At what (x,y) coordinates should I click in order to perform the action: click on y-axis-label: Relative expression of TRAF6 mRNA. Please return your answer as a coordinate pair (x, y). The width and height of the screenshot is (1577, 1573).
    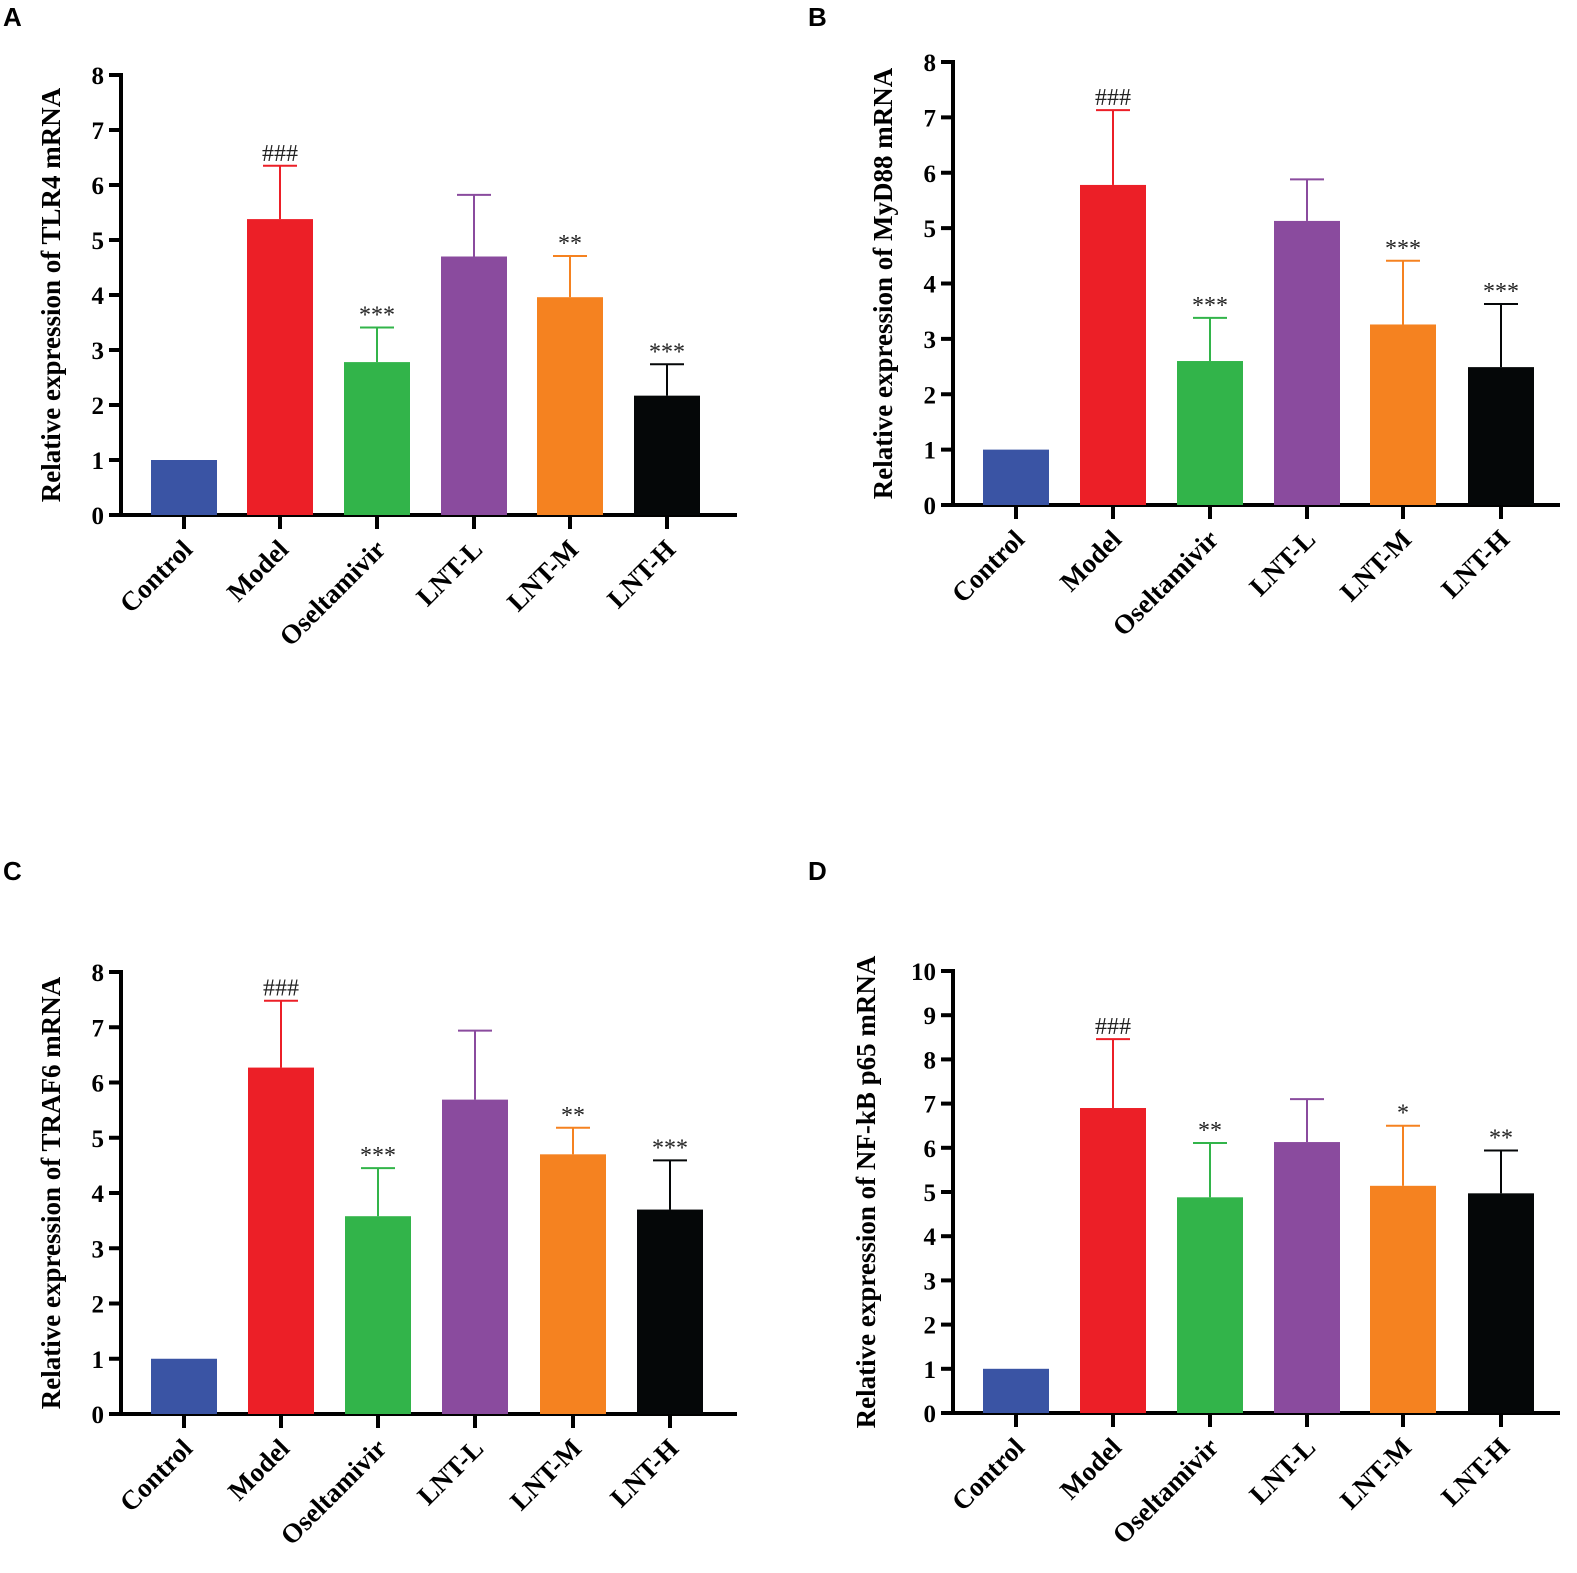
    Looking at the image, I should click on (51, 1192).